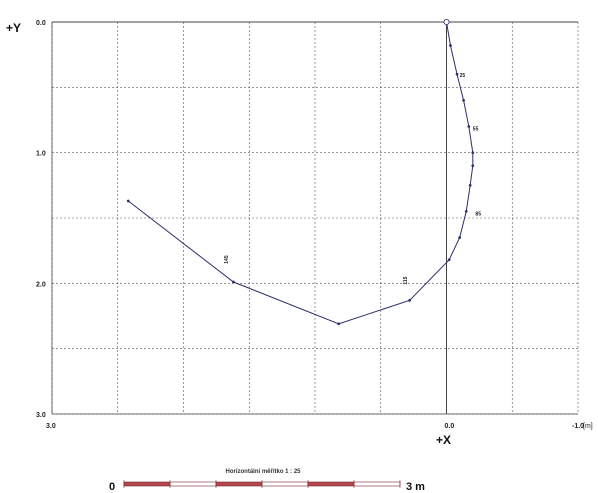  What do you see at coordinates (478, 214) in the screenshot?
I see `station-label: 85` at bounding box center [478, 214].